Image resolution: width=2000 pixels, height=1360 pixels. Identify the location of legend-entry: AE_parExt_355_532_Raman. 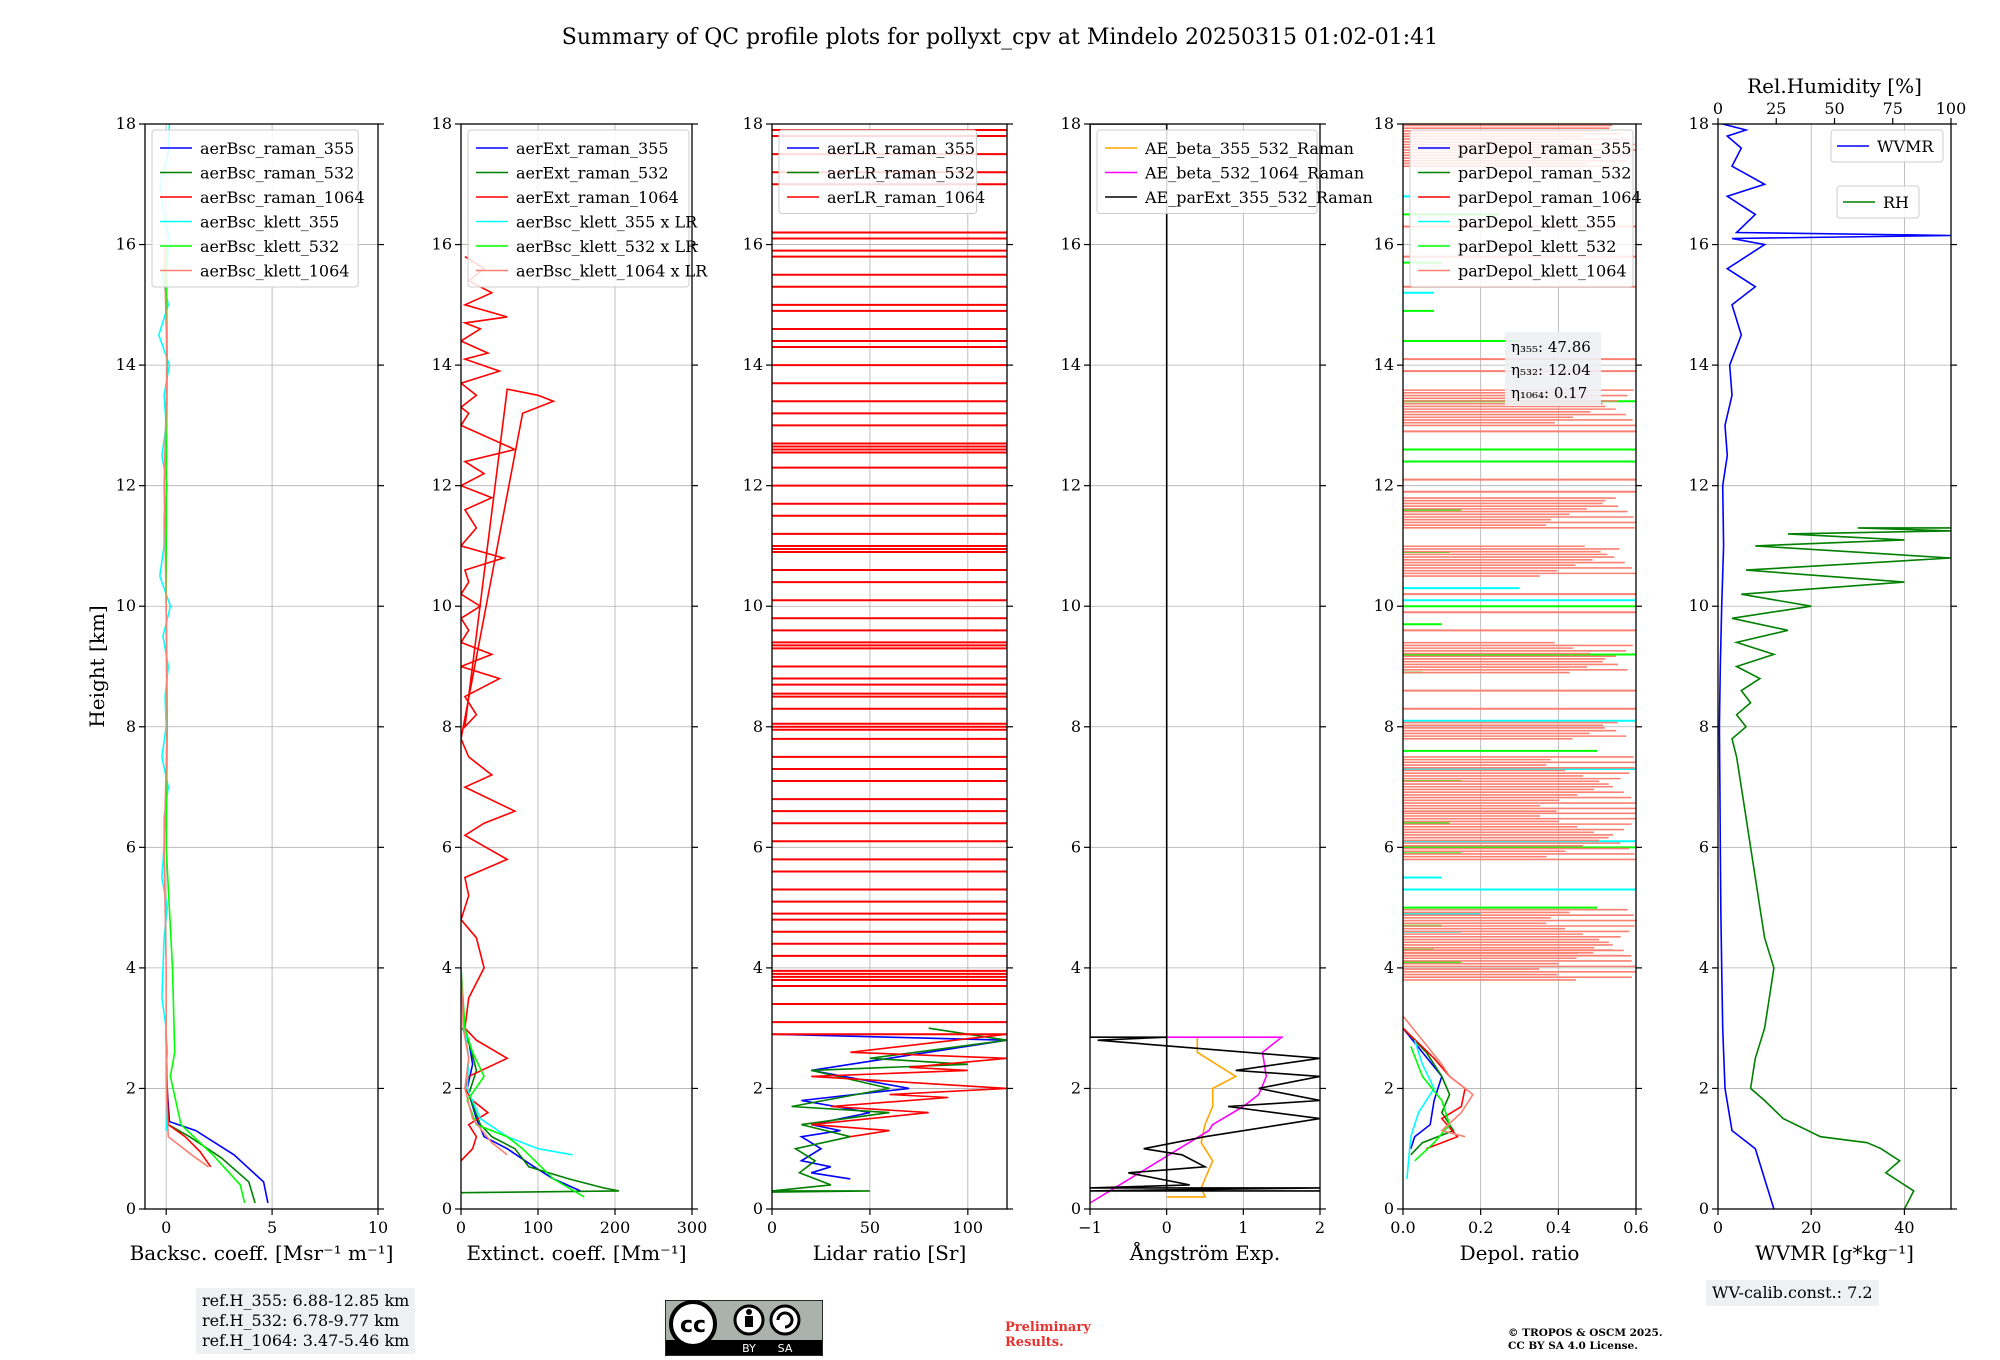
(1258, 197).